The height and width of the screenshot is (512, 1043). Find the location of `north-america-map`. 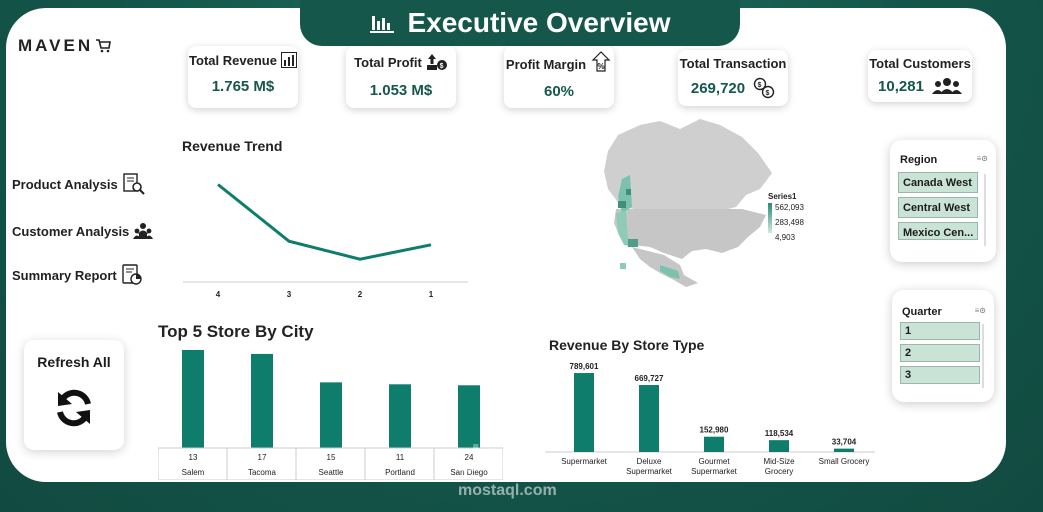

north-america-map is located at coordinates (688, 203).